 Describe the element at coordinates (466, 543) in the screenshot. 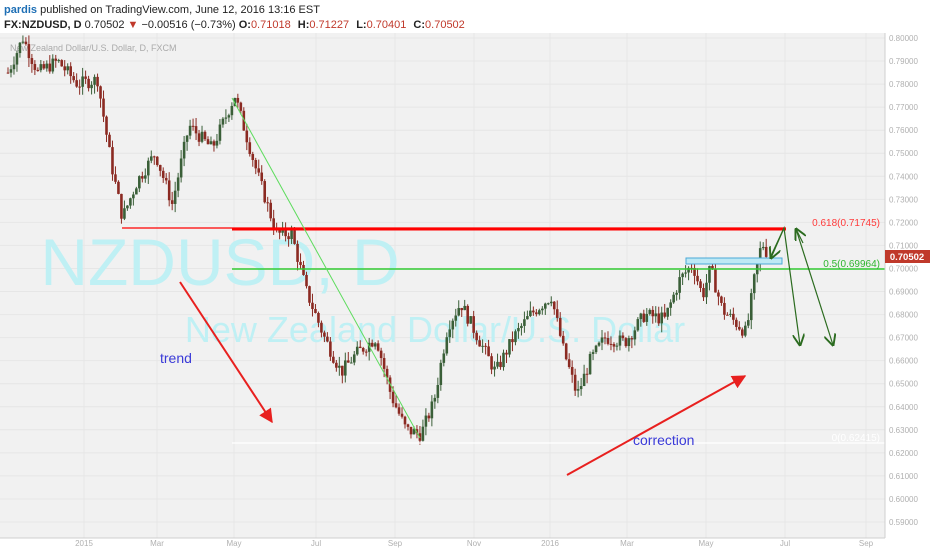

I see `time-axis: 2015 Mar May Jul Sep Nov 2016 Mar May Jul Sep` at that location.